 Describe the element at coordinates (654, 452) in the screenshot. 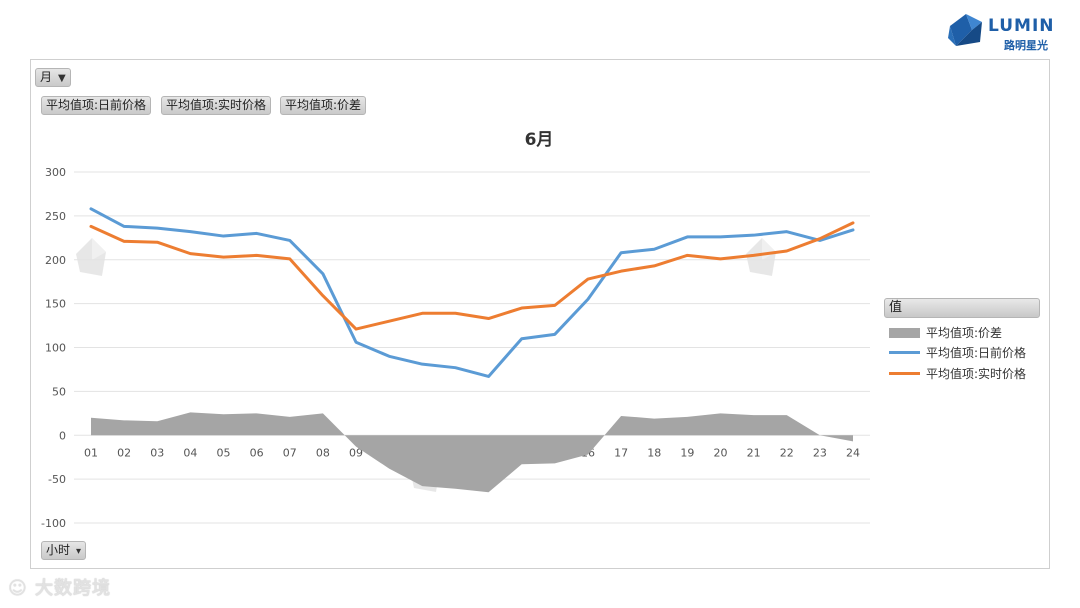

I see `x-tick-label: 18` at that location.